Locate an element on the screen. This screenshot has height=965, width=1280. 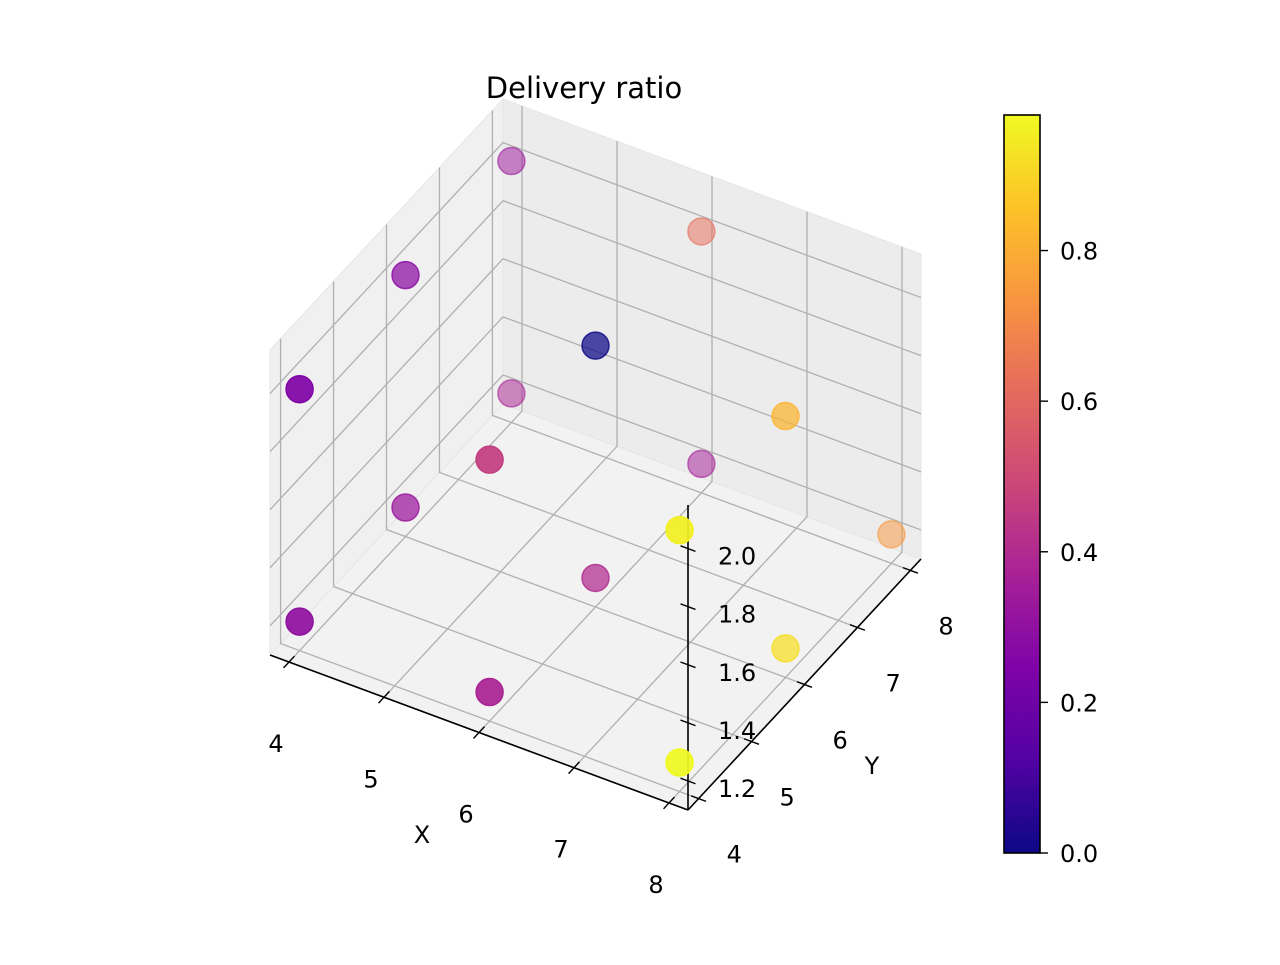
chart-title: Delivery ratio is located at coordinates (584, 88).